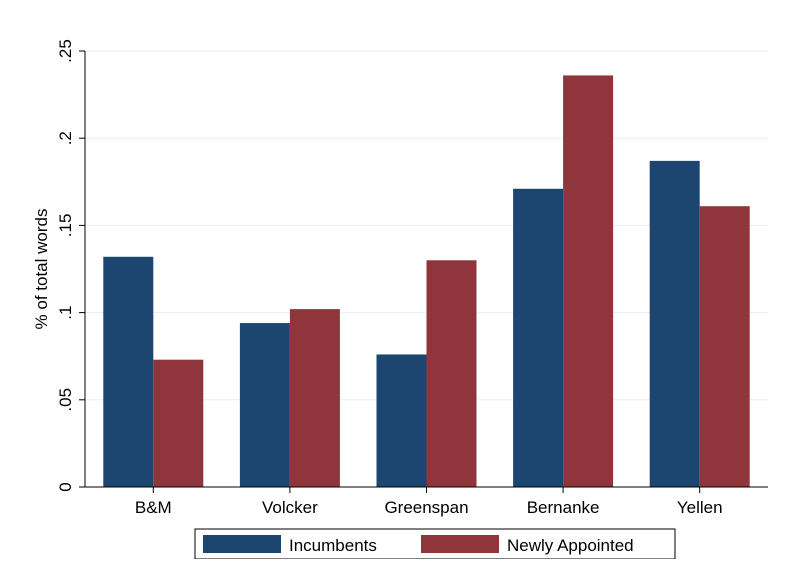  What do you see at coordinates (41, 269) in the screenshot?
I see `y-axis-label: % of total words` at bounding box center [41, 269].